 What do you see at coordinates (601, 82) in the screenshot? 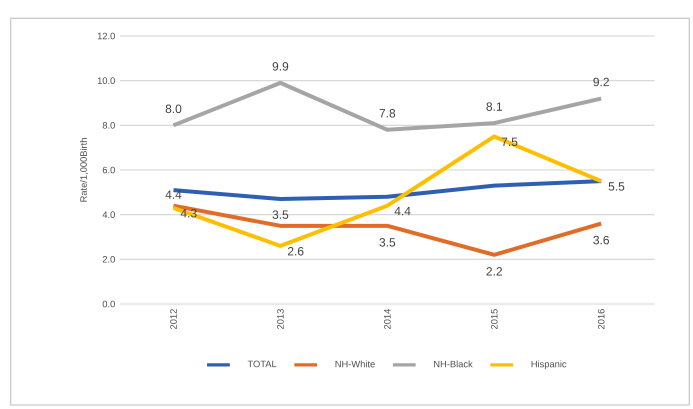
I see `data-label: 9.2` at bounding box center [601, 82].